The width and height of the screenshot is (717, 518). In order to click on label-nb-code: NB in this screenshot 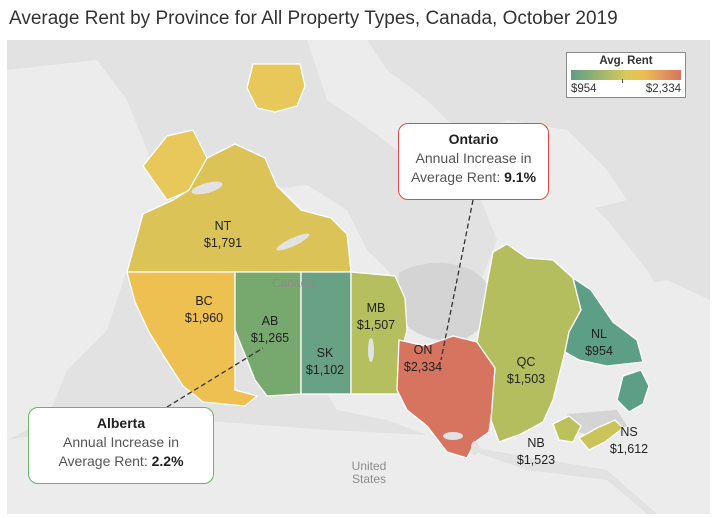, I will do `click(535, 443)`.